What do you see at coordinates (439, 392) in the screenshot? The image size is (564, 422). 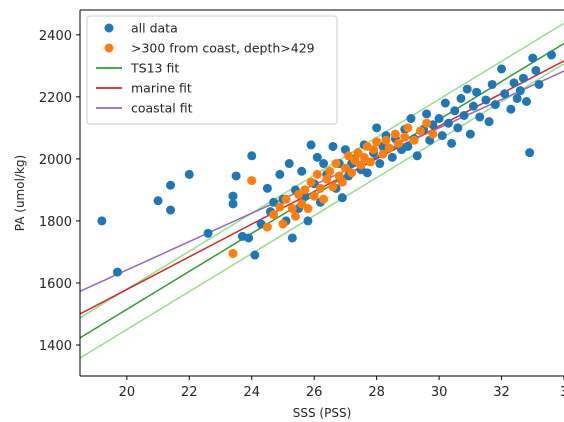 I see `x-tick-label: 30` at bounding box center [439, 392].